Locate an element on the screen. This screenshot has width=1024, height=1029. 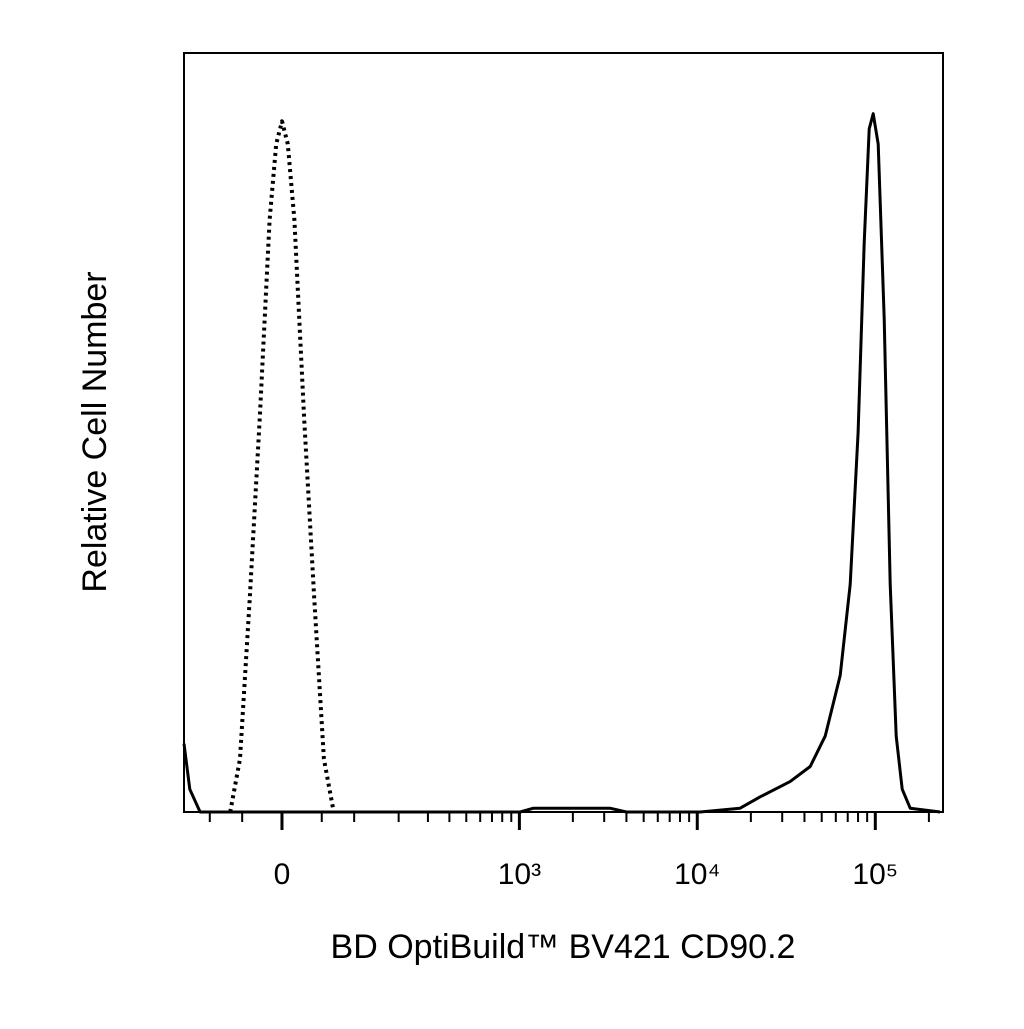
histogram-line is located at coordinates (282, 466).